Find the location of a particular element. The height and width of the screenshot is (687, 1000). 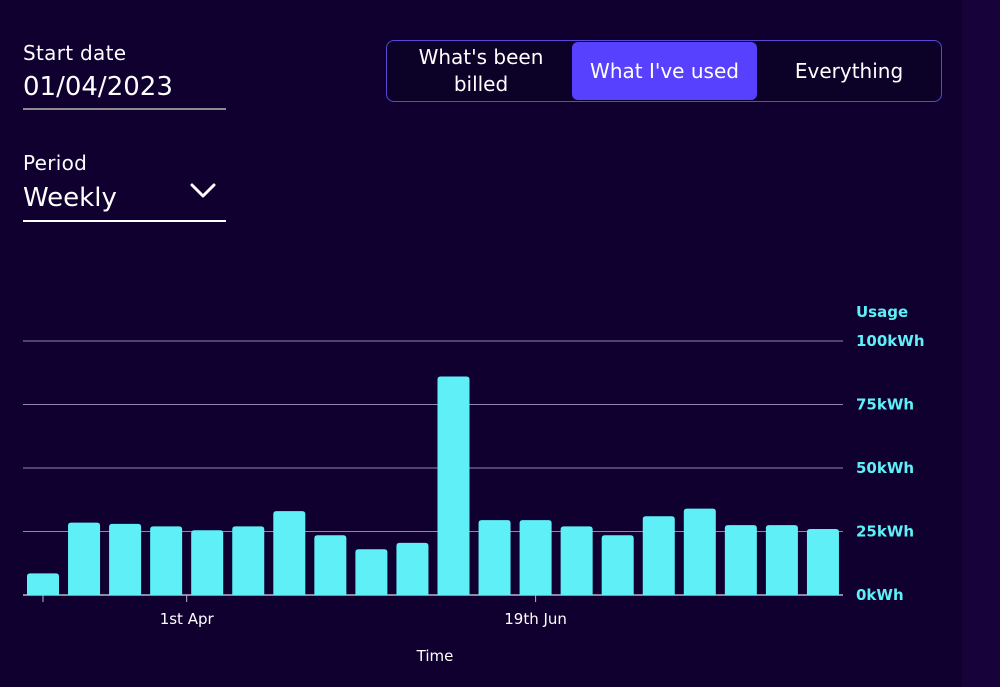

start-date-label: Start date is located at coordinates (75, 53).